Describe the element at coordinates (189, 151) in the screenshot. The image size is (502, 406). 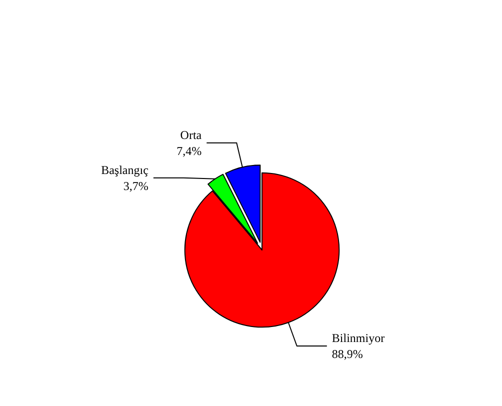
I see `data-label: 7,4%` at that location.